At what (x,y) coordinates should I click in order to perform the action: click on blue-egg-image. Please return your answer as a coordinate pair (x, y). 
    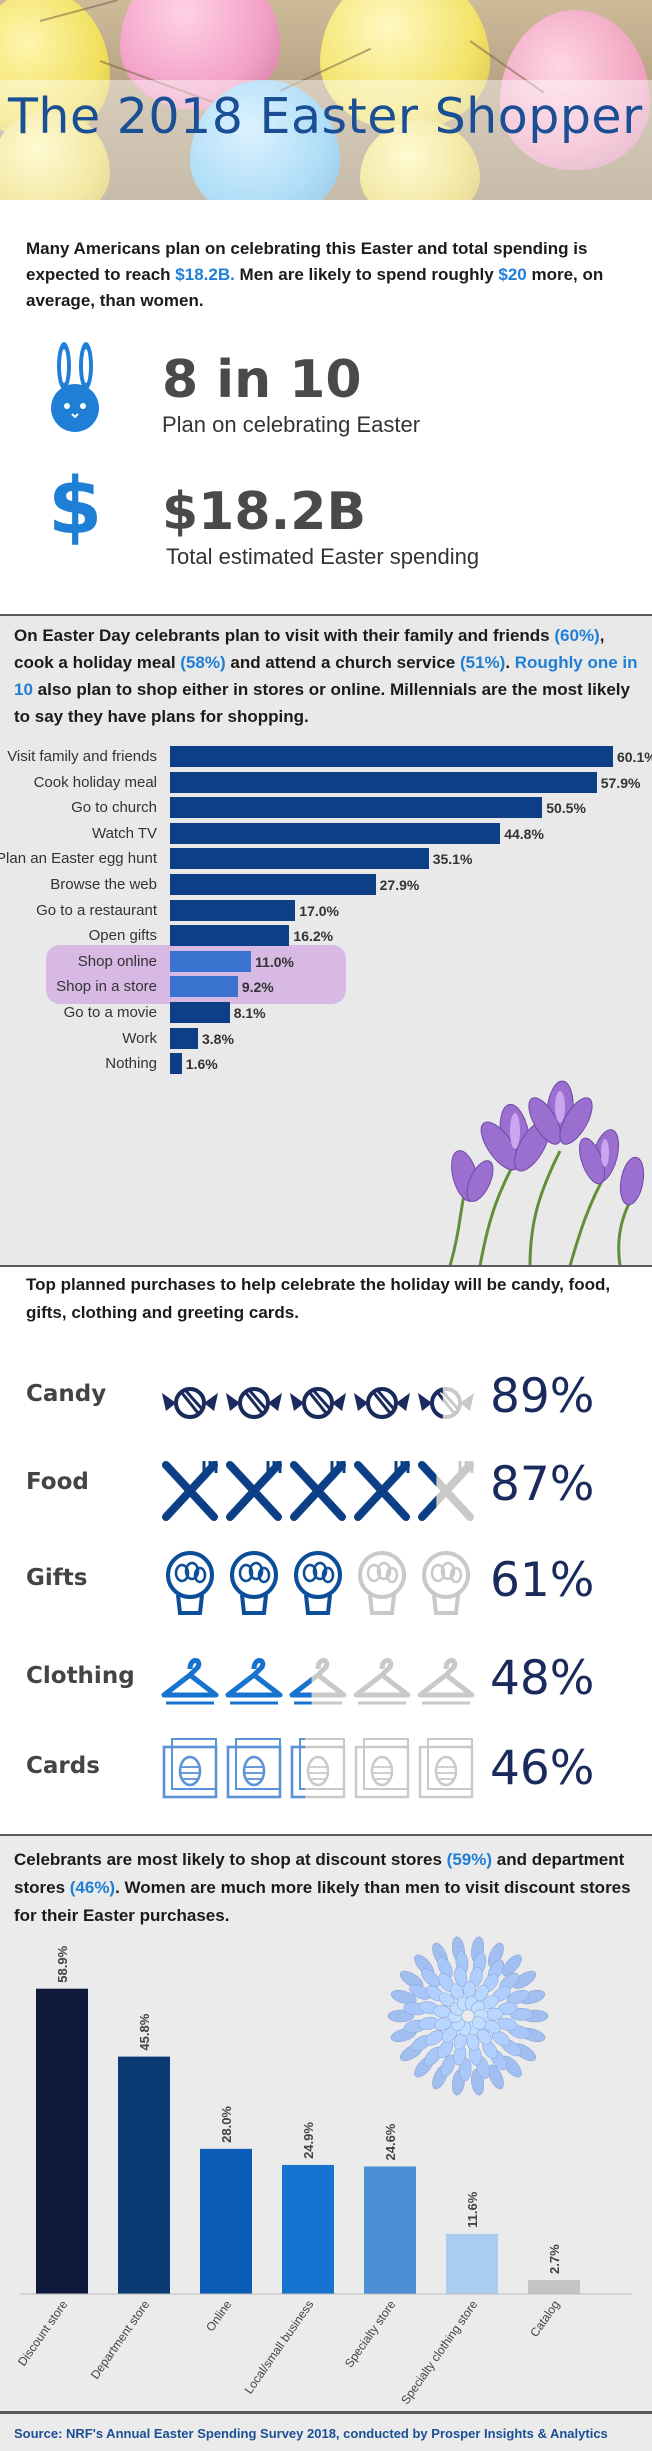
    Looking at the image, I should click on (265, 140).